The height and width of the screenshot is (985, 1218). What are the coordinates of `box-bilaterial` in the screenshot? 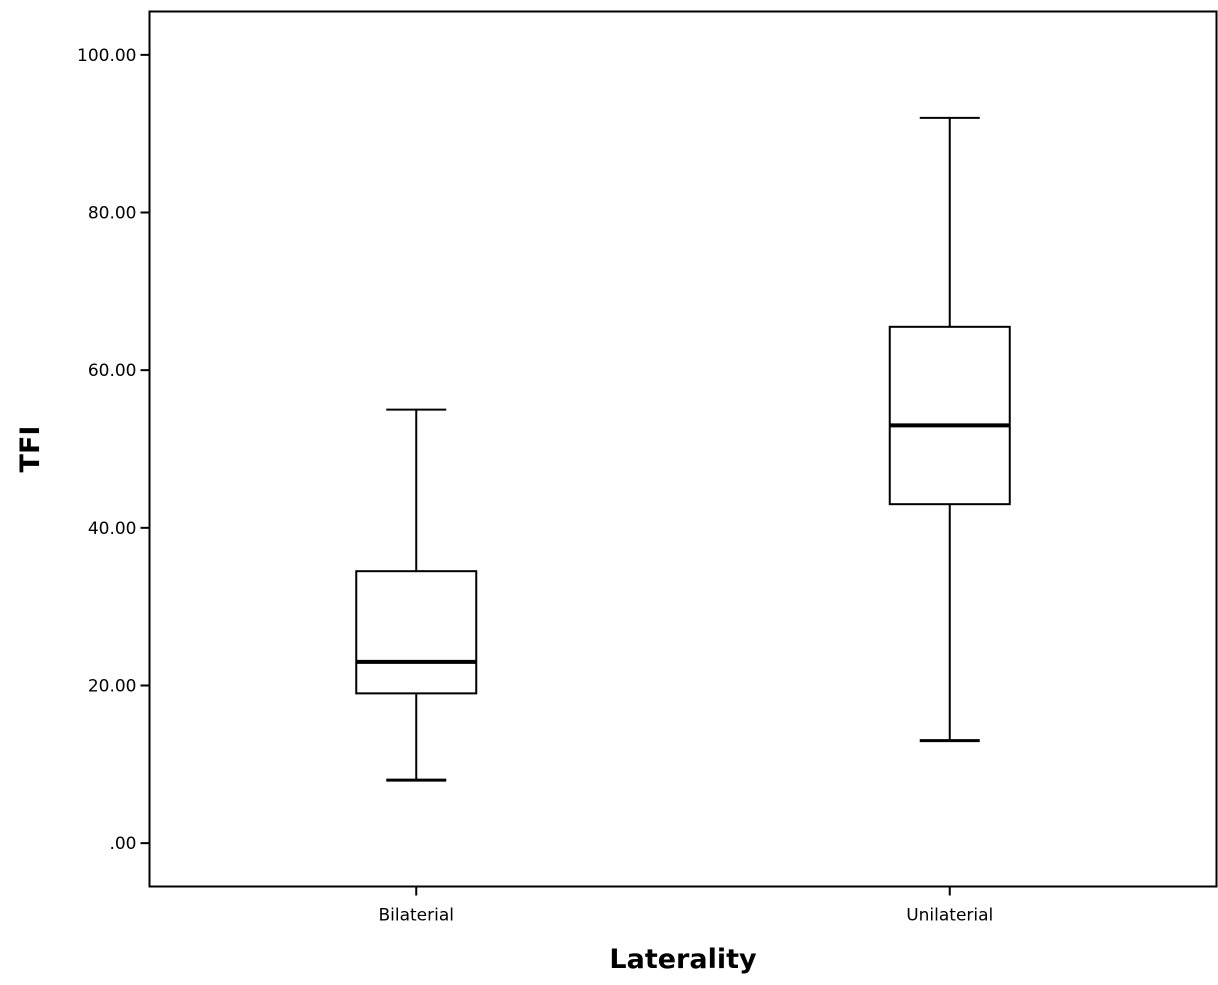 It's located at (416, 595).